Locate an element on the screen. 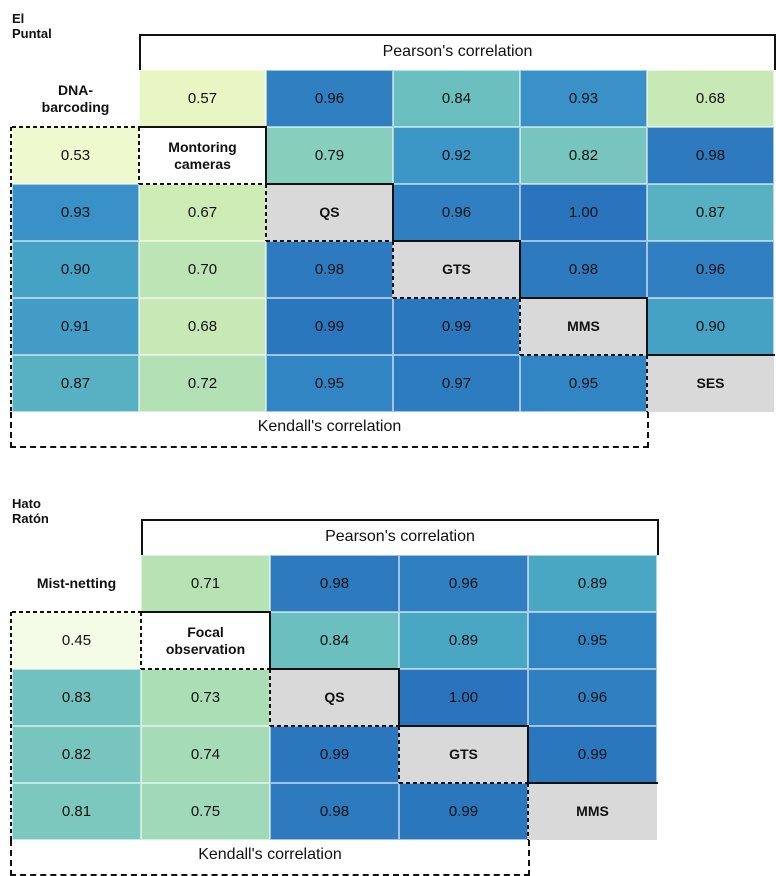 This screenshot has width=776, height=876. pearson-value-cell: 0.99 is located at coordinates (592, 754).